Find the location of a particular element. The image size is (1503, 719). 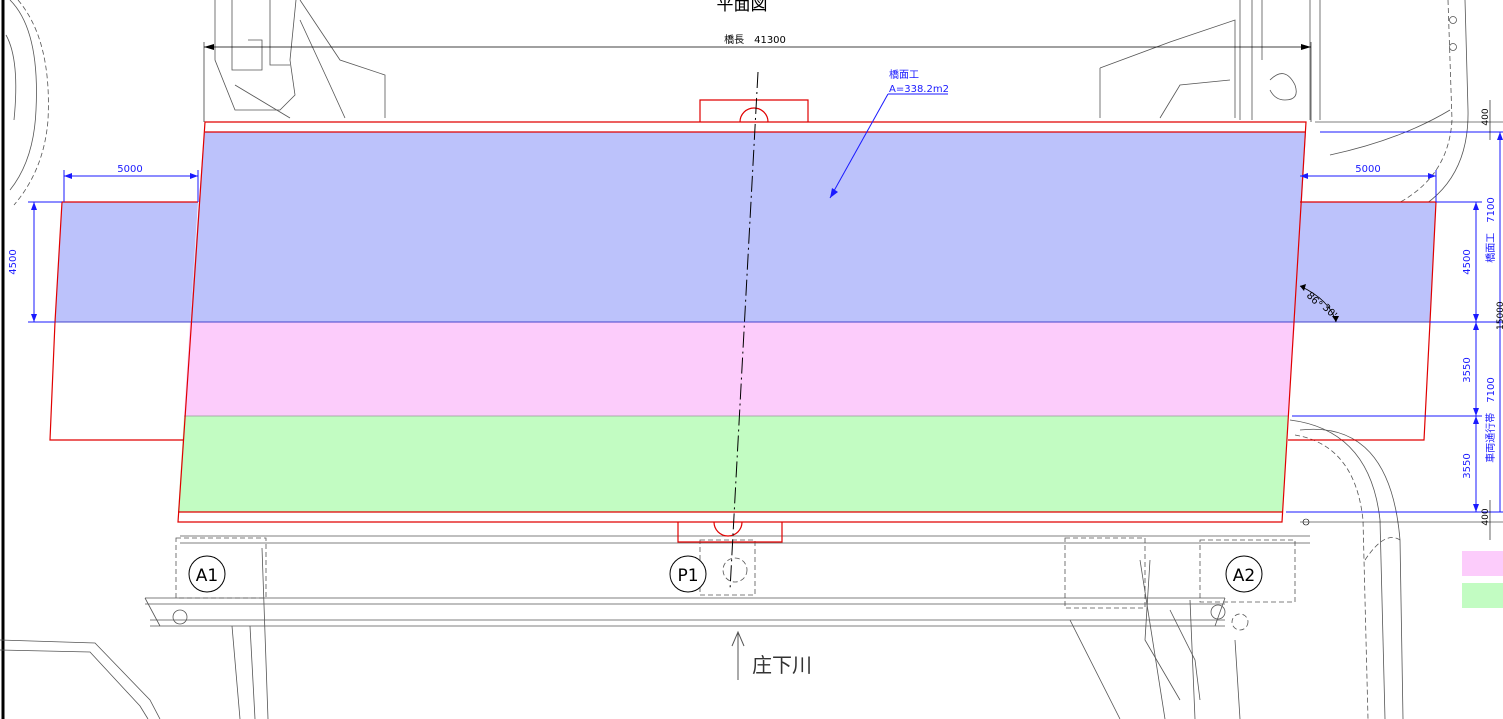

support-marker-a1: A1 is located at coordinates (207, 574).